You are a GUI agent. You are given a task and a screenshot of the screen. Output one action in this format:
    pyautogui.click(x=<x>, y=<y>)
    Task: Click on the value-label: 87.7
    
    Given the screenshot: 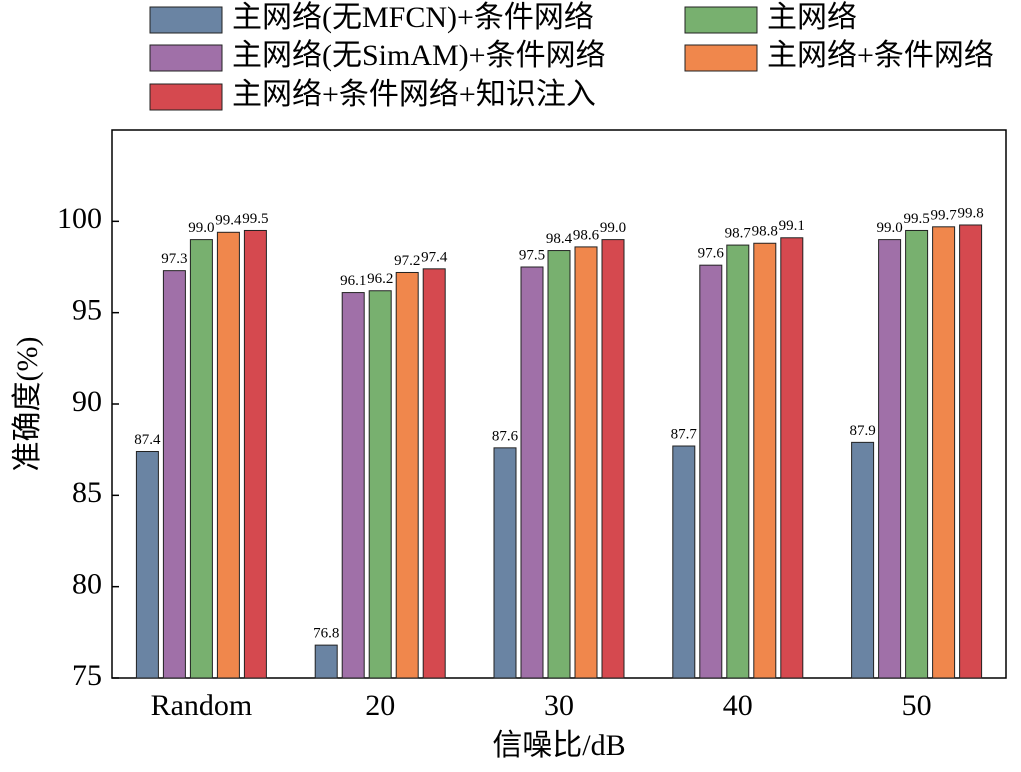 What is the action you would take?
    pyautogui.click(x=684, y=434)
    